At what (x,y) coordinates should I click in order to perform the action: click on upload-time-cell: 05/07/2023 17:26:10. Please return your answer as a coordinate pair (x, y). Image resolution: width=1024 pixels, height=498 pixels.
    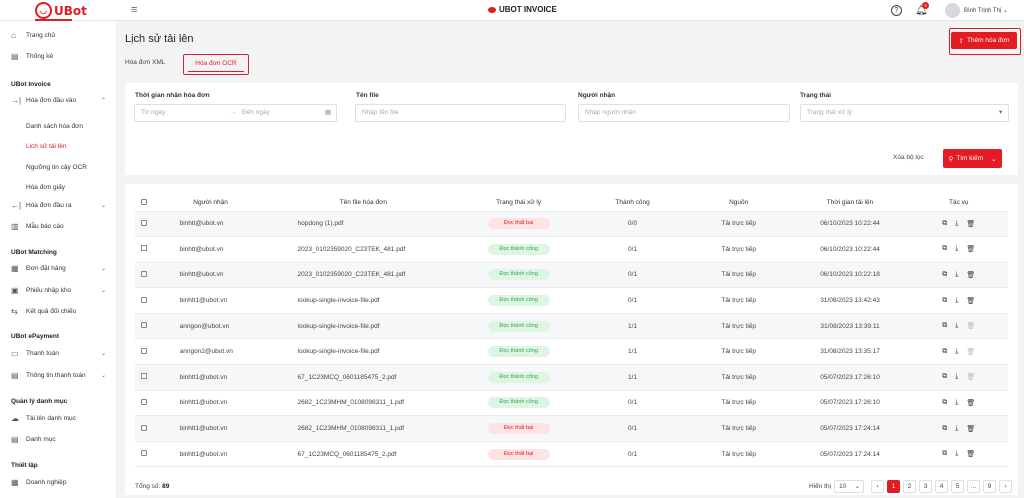
    Looking at the image, I should click on (850, 403).